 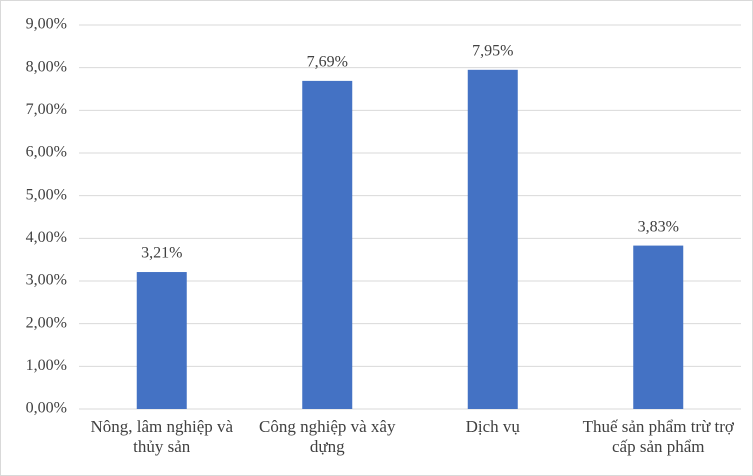 I want to click on y-tick-label: 7,00%, so click(x=46, y=109).